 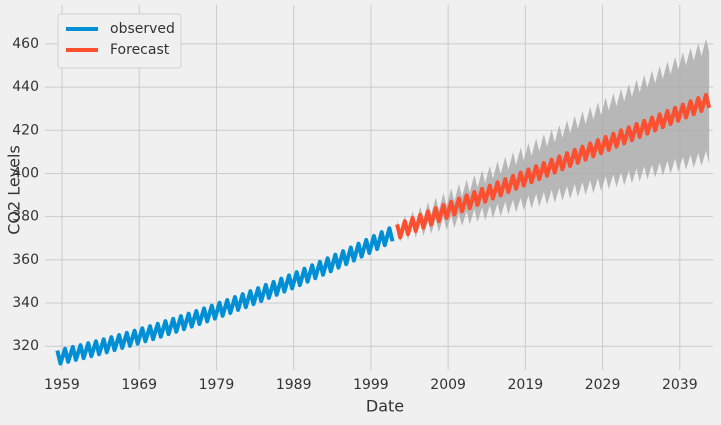 What do you see at coordinates (139, 385) in the screenshot?
I see `x-tick-label: 1969` at bounding box center [139, 385].